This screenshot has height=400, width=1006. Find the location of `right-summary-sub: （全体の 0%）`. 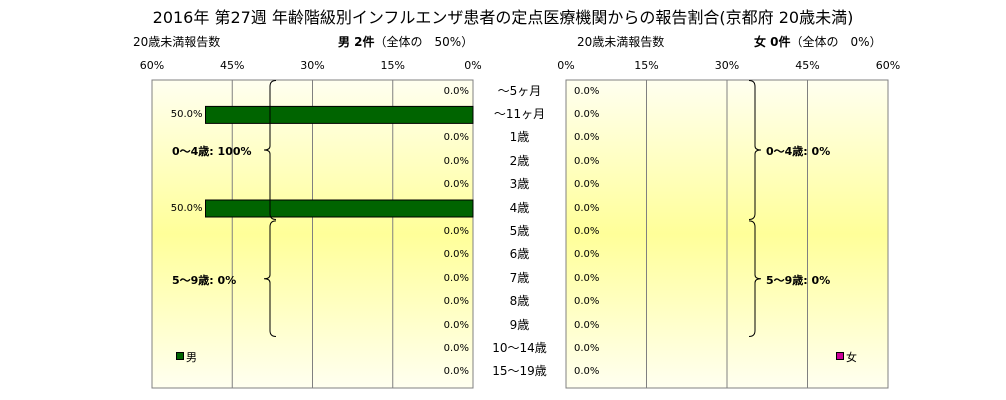

right-summary-sub: （全体の 0%） is located at coordinates (836, 42).